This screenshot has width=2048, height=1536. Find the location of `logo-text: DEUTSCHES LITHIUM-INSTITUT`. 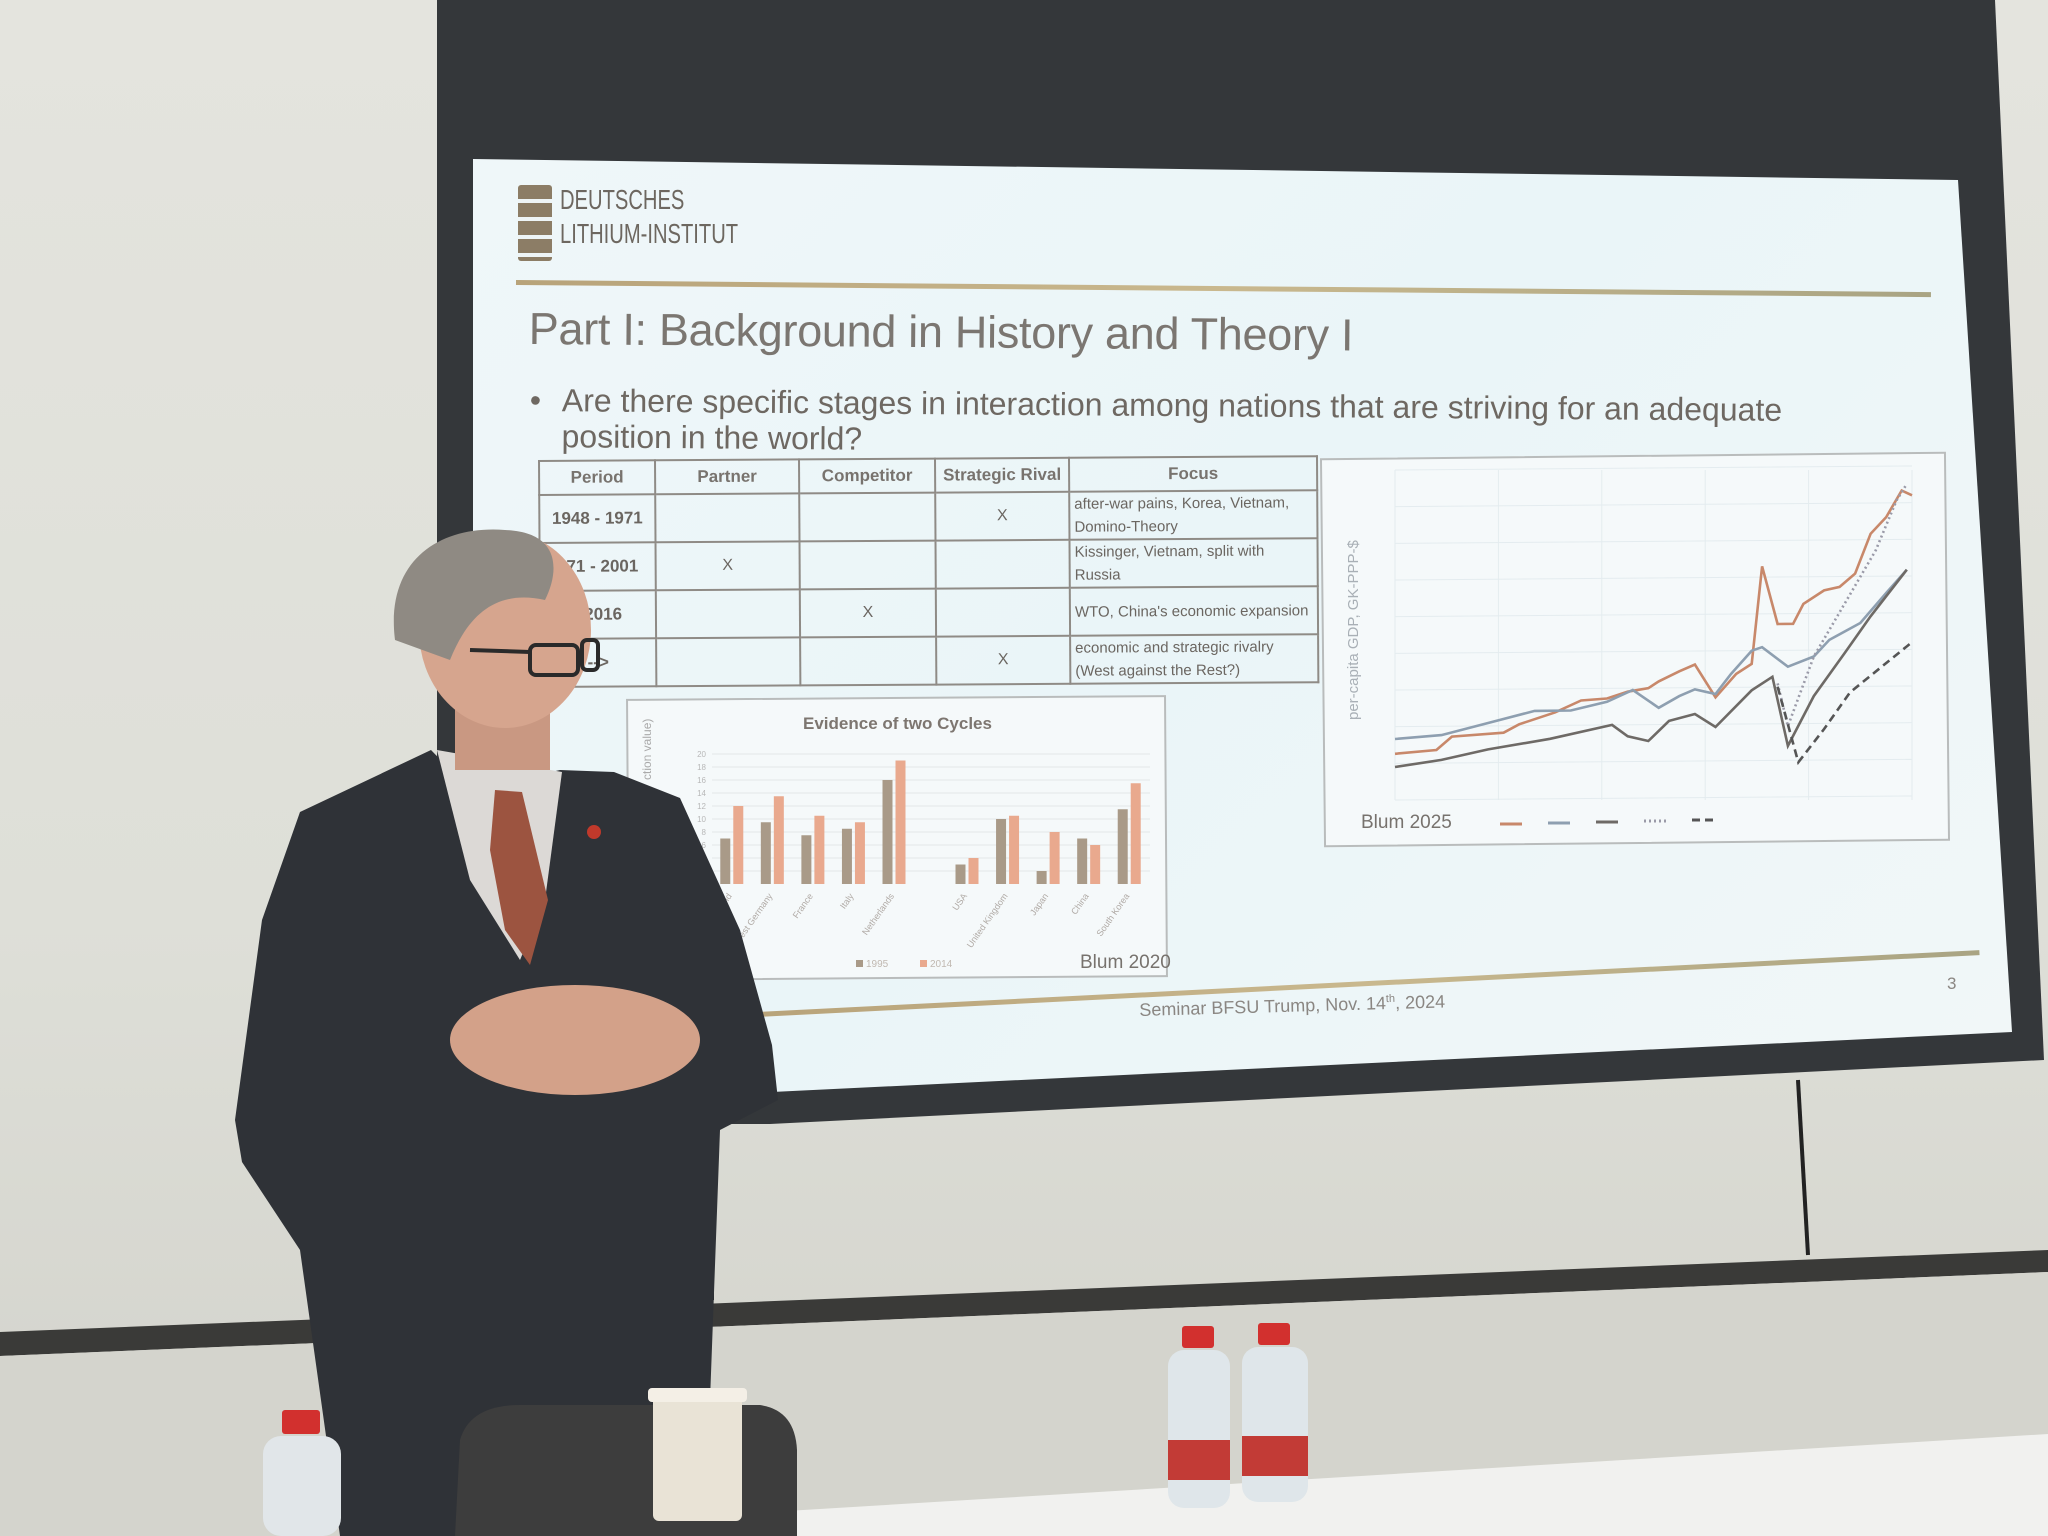

logo-text: DEUTSCHES LITHIUM-INSTITUT is located at coordinates (649, 217).